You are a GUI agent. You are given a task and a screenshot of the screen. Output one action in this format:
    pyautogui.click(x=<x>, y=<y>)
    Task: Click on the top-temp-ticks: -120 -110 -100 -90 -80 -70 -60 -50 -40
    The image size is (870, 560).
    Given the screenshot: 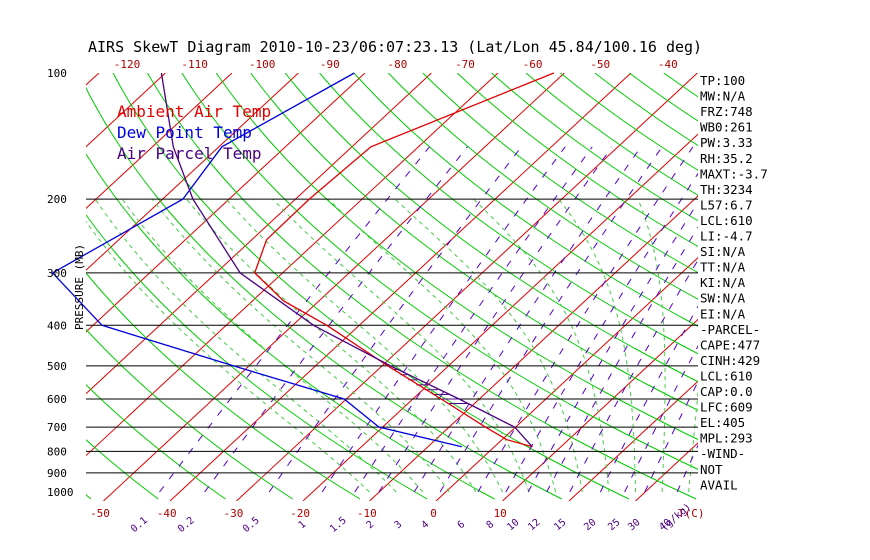 What is the action you would take?
    pyautogui.click(x=396, y=64)
    